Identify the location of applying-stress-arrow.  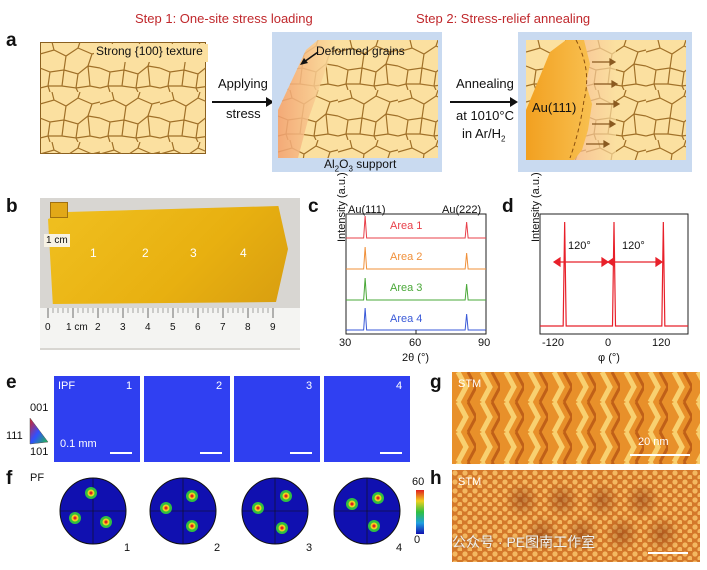
(243, 103).